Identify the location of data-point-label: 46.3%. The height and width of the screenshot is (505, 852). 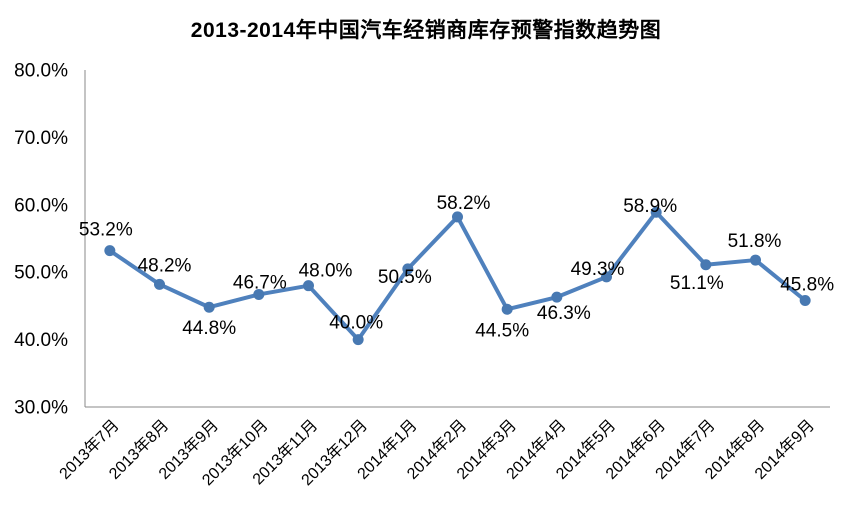
(564, 313).